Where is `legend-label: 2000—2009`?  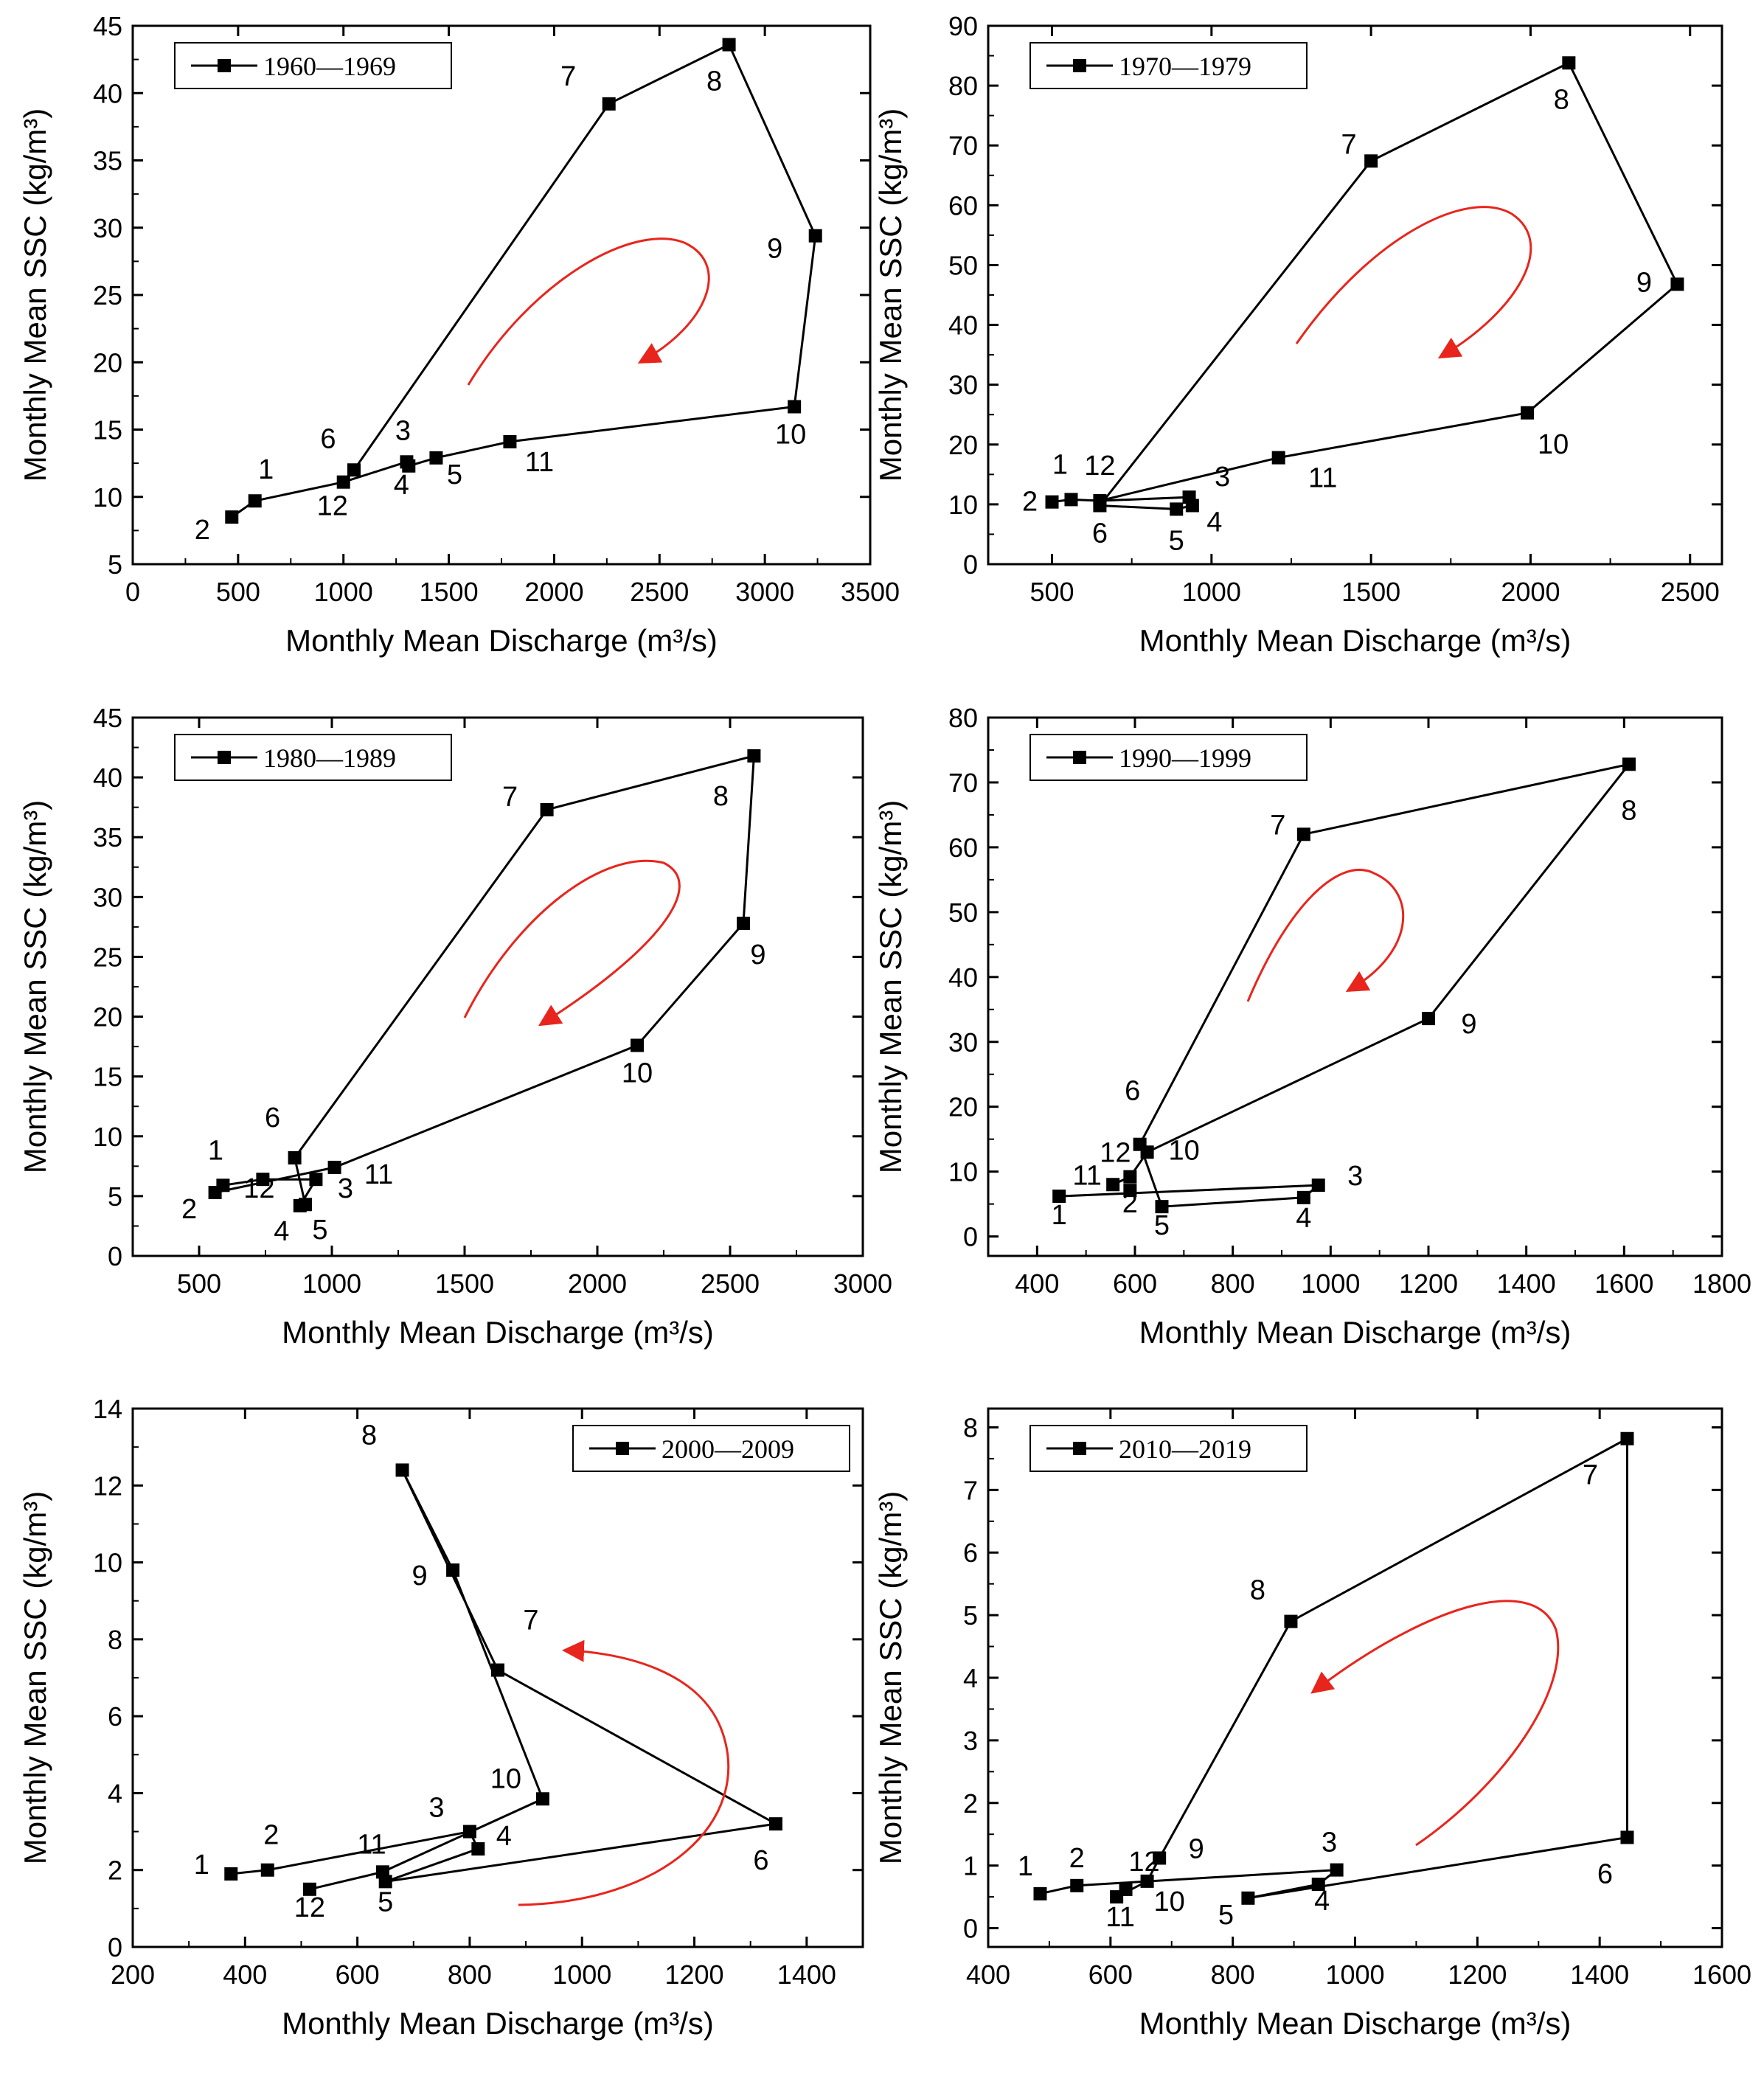
legend-label: 2000—2009 is located at coordinates (728, 1449).